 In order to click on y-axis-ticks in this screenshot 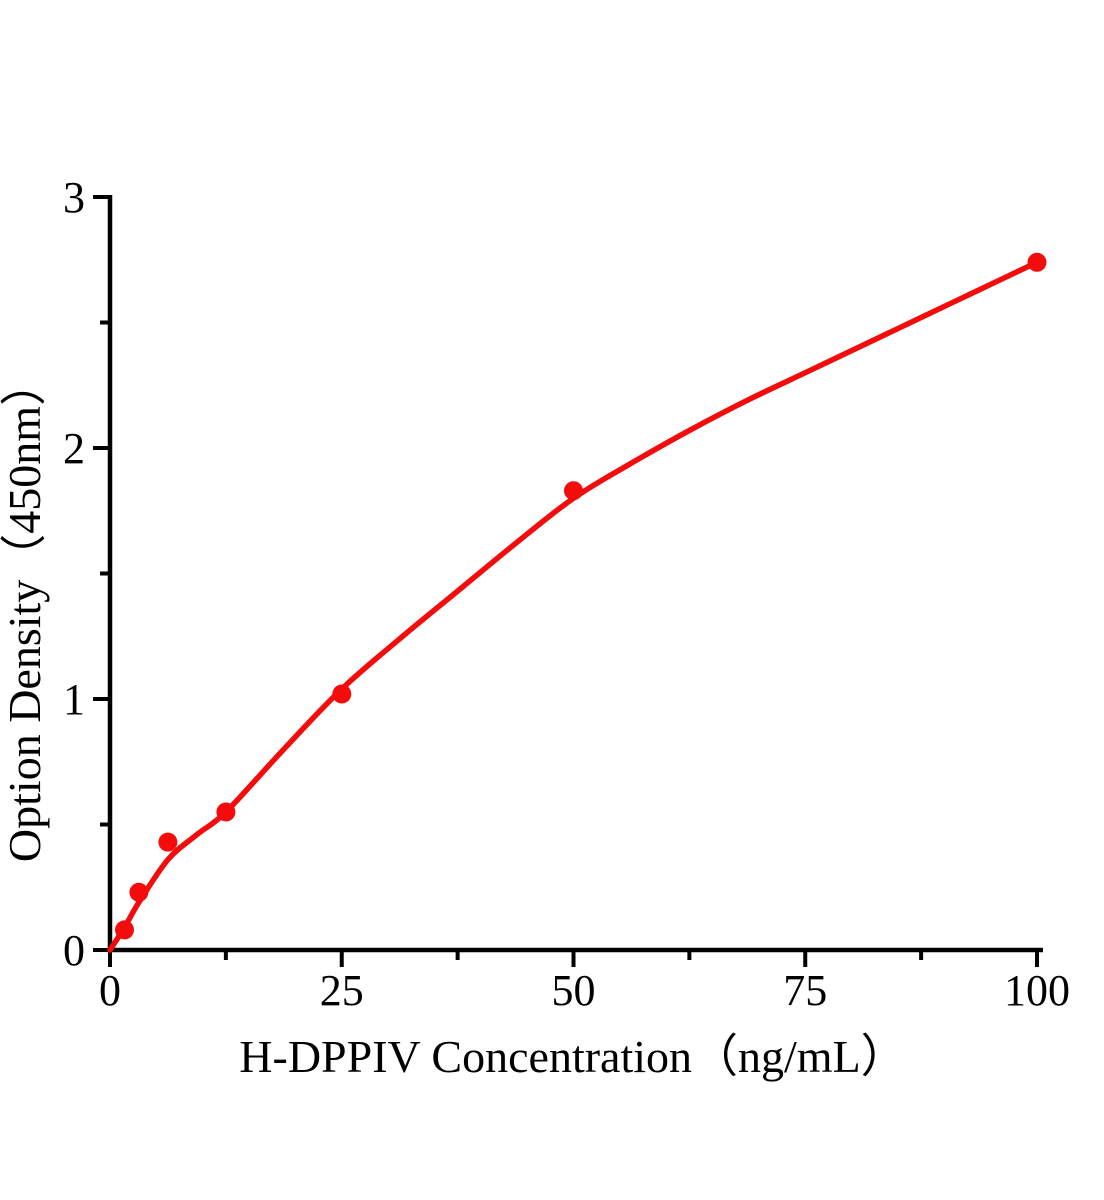, I will do `click(101, 573)`.